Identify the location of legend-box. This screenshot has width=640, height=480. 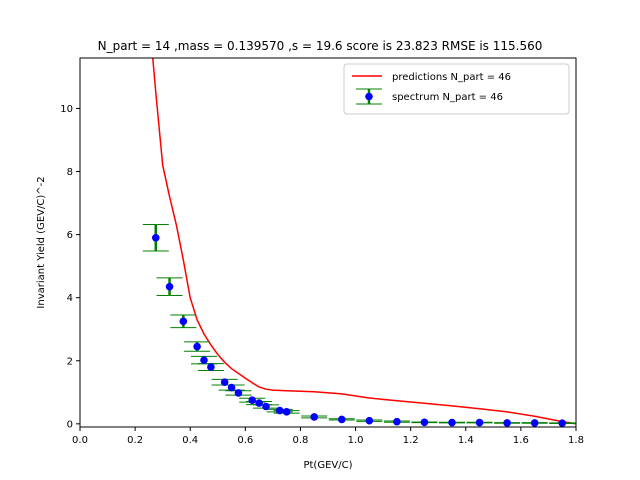
(456, 89).